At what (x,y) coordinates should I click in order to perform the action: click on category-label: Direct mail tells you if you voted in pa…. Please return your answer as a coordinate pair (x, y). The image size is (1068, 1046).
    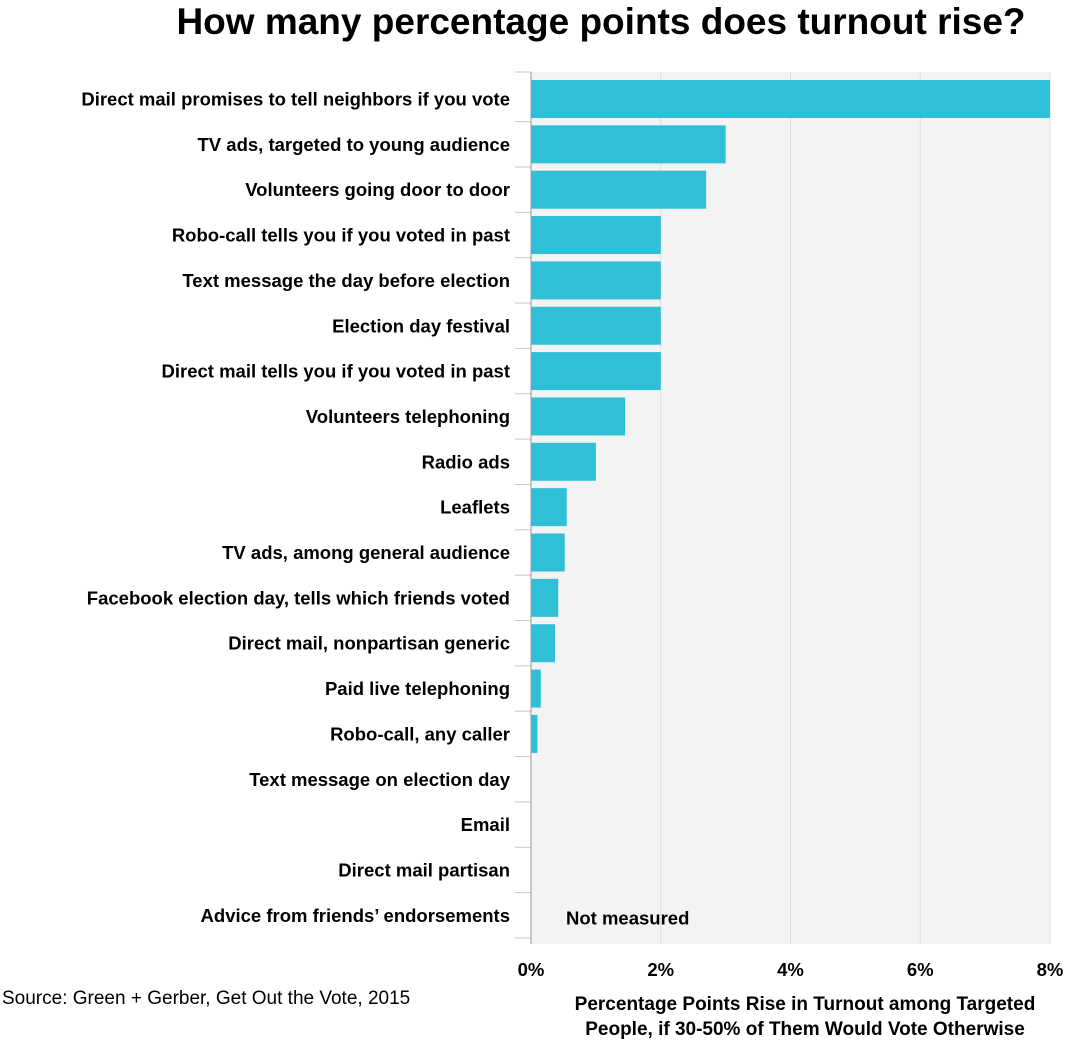
    Looking at the image, I should click on (336, 371).